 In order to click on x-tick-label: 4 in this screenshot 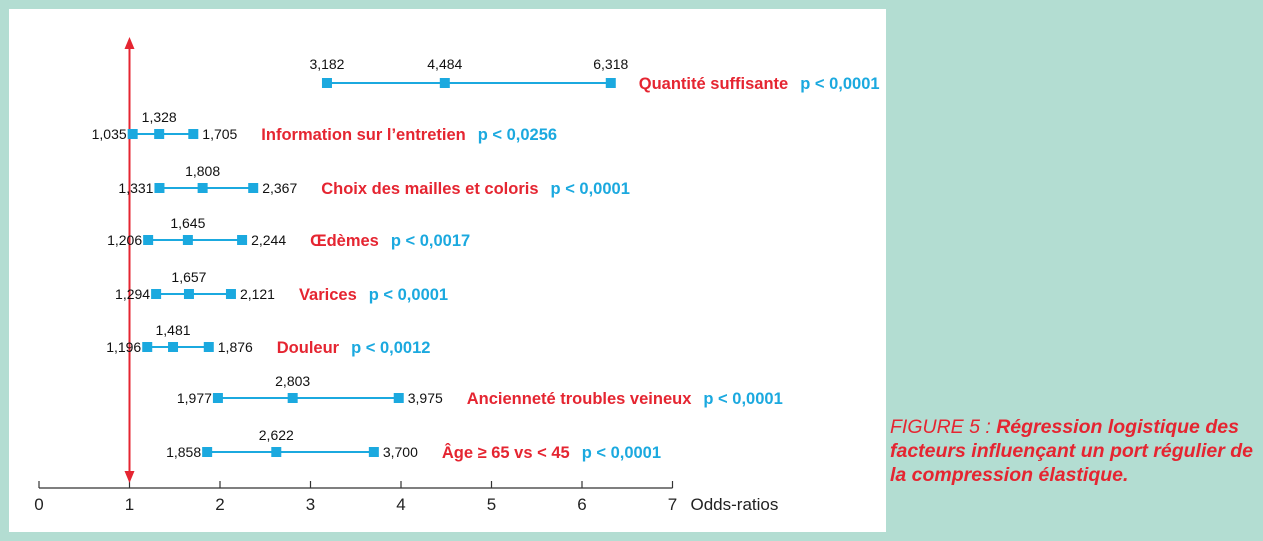, I will do `click(400, 504)`.